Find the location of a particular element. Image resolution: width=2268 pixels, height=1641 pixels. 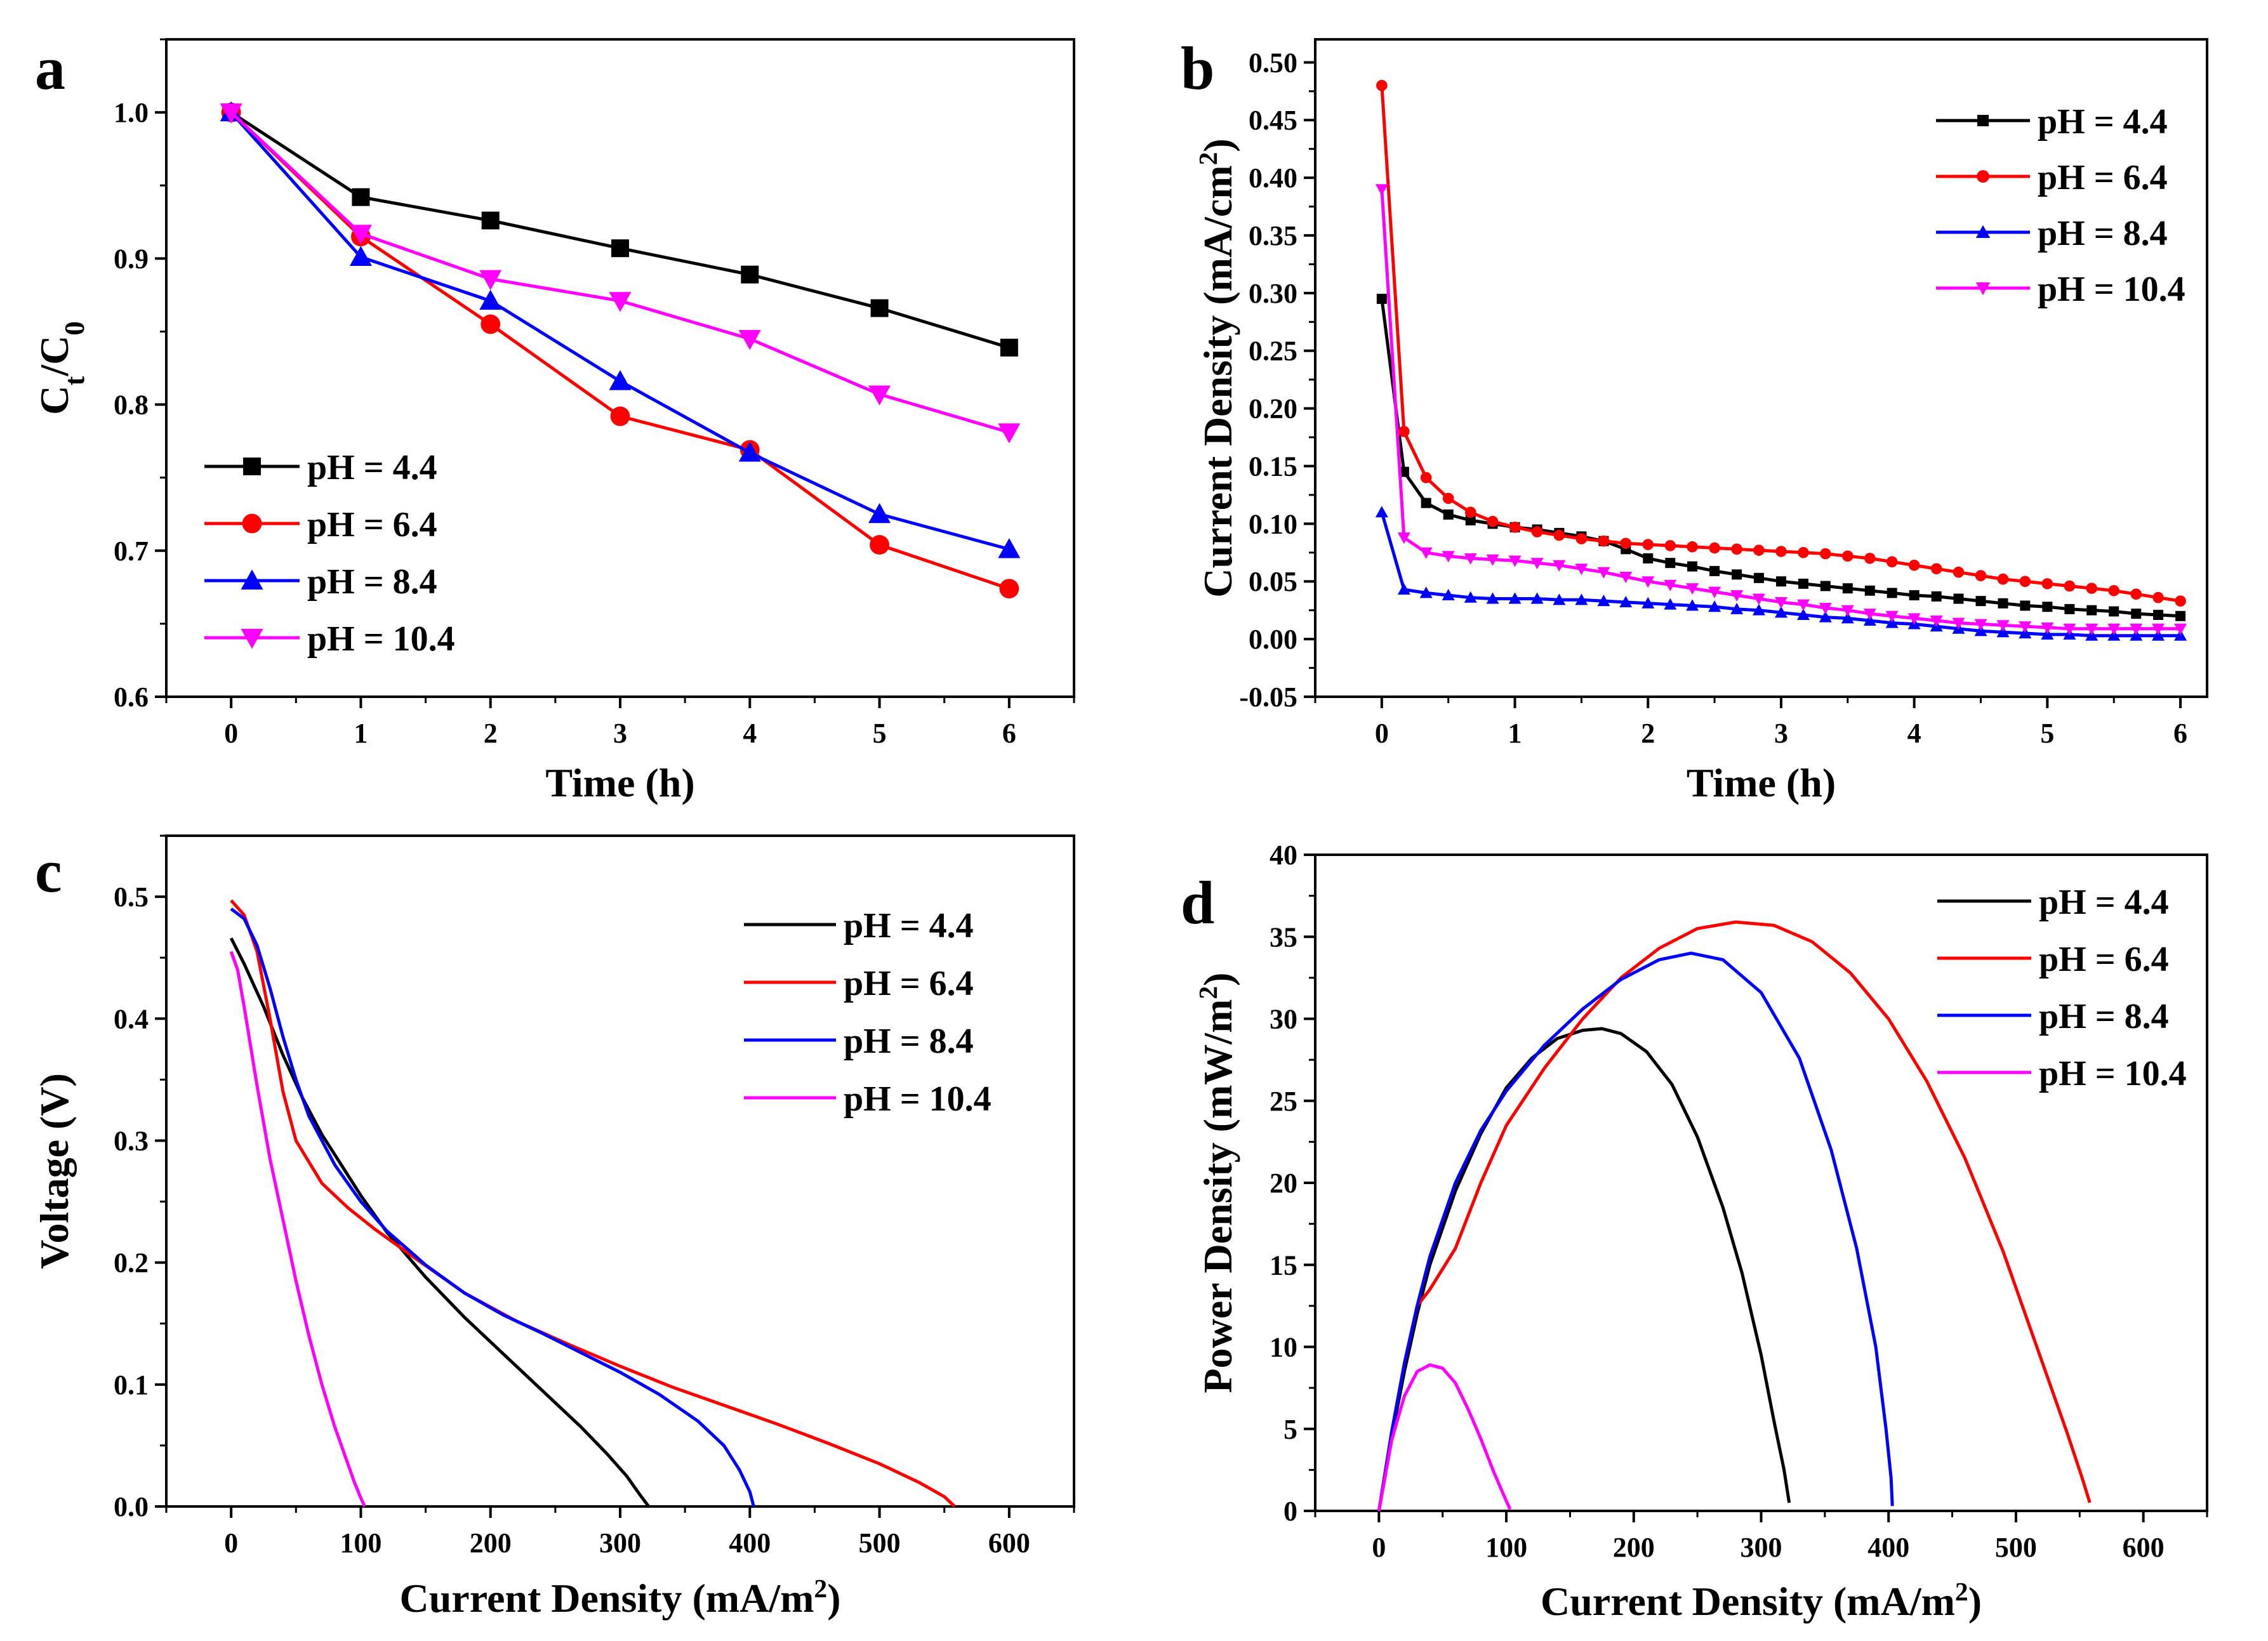

x-tick-label: 100 is located at coordinates (360, 1543).